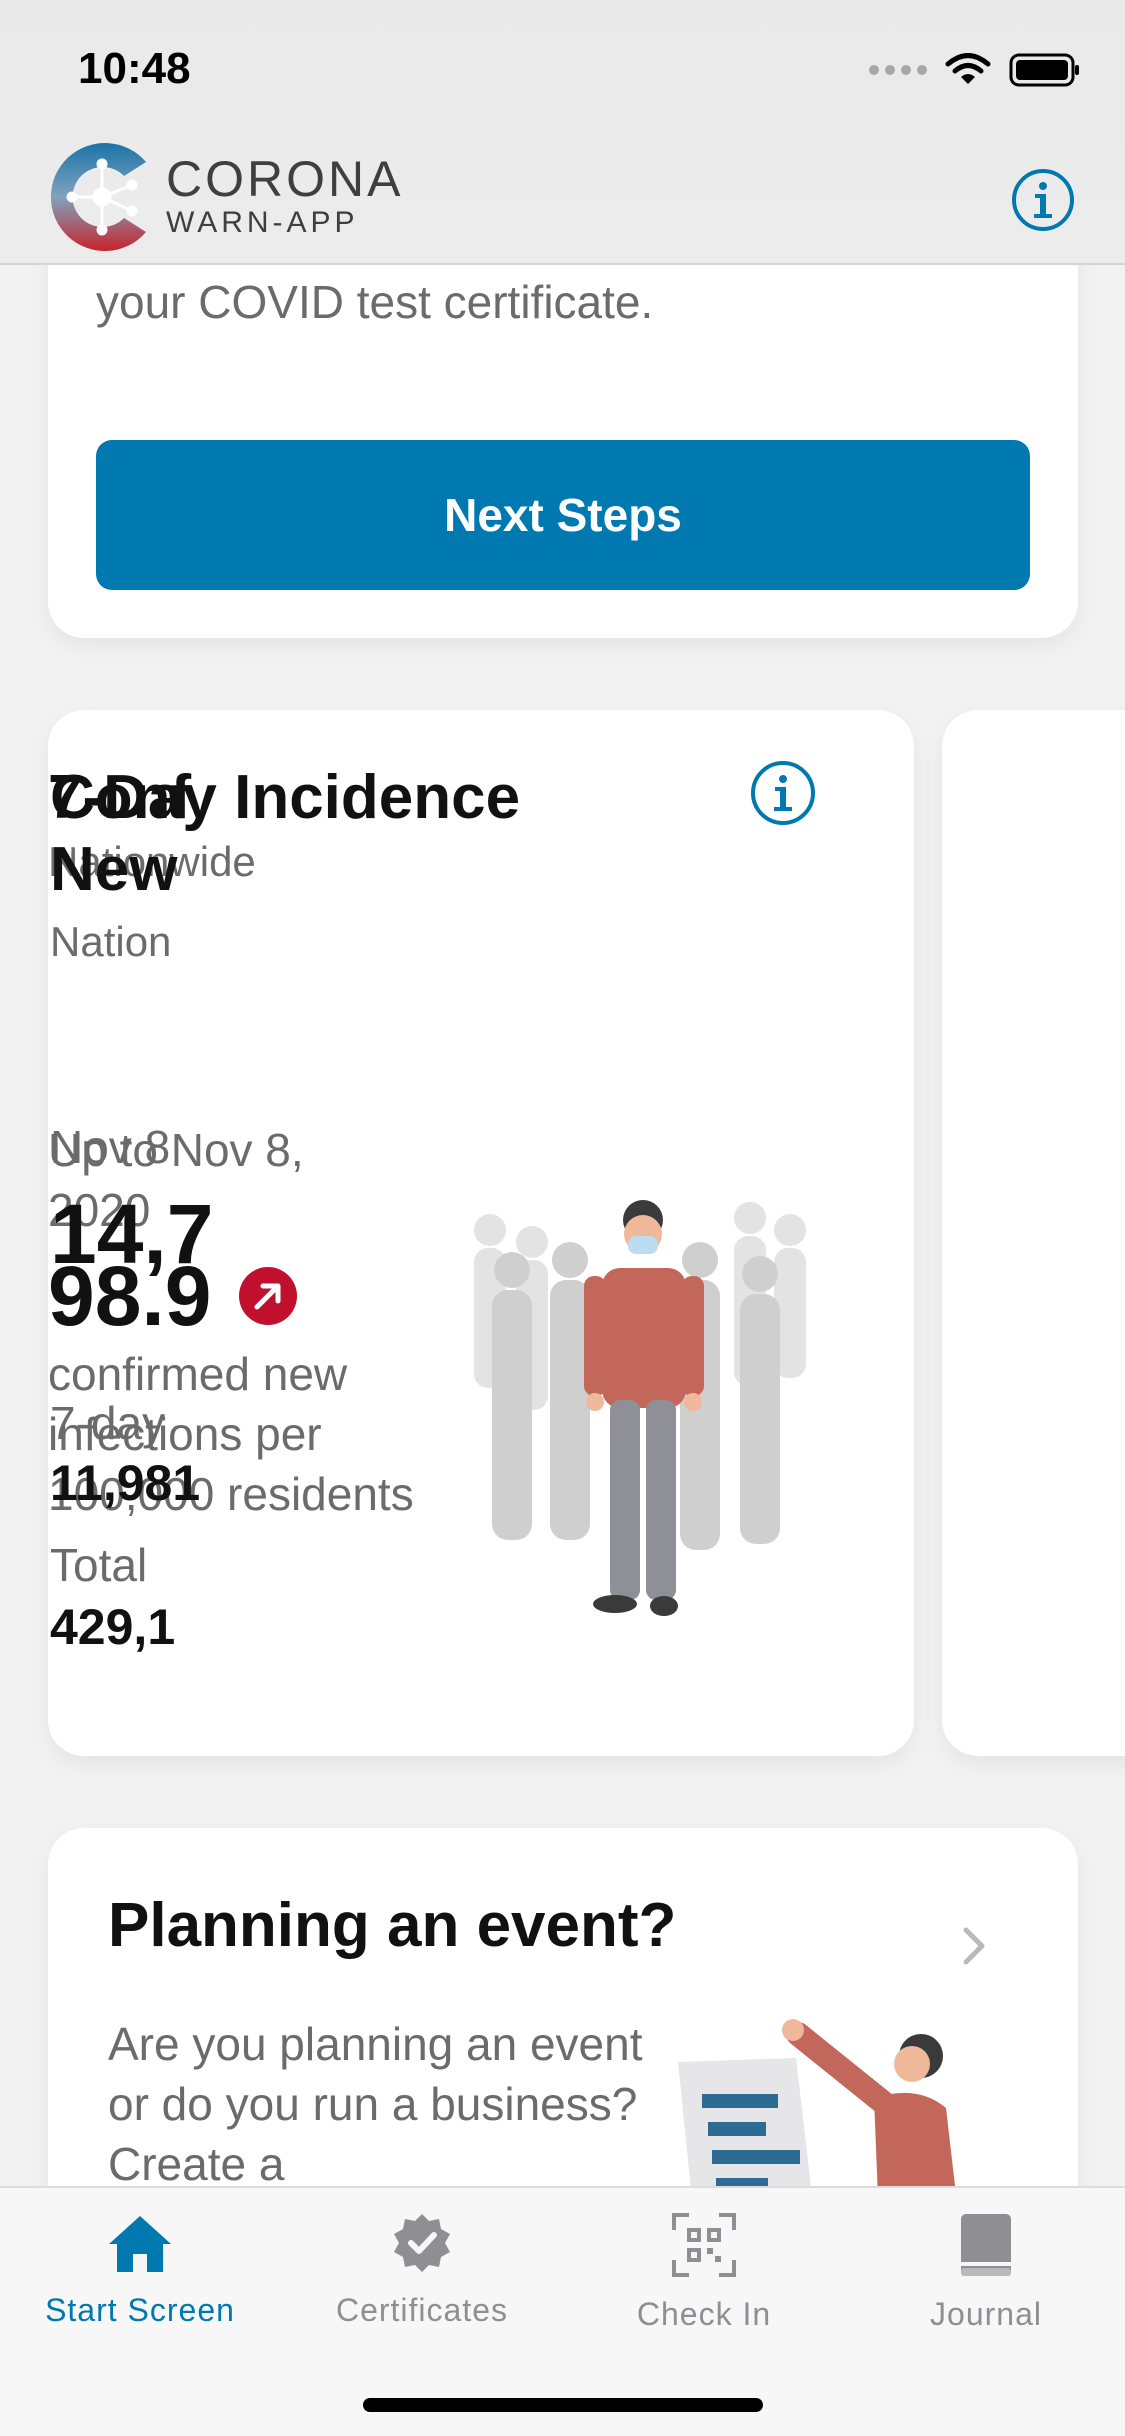 The image size is (1125, 2436). I want to click on confirmed-total-value: 429,1, so click(113, 1627).